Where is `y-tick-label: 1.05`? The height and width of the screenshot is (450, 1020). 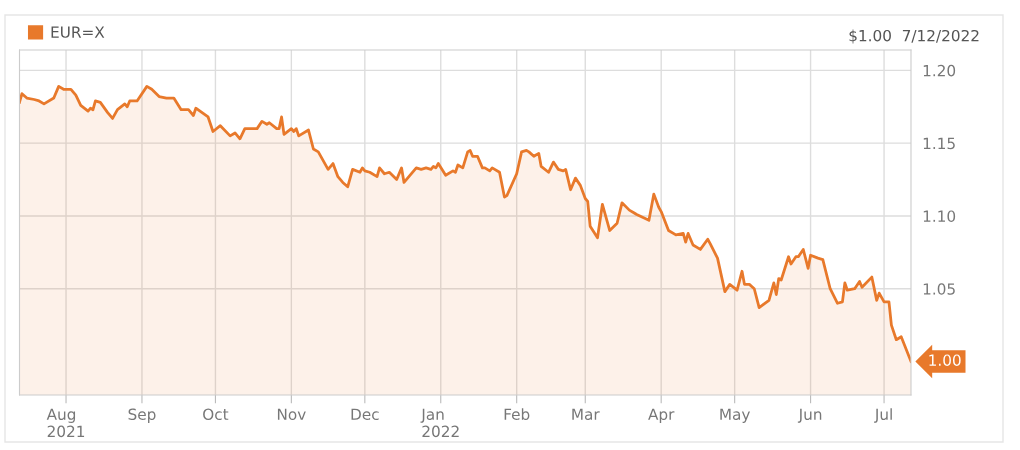 y-tick-label: 1.05 is located at coordinates (939, 289).